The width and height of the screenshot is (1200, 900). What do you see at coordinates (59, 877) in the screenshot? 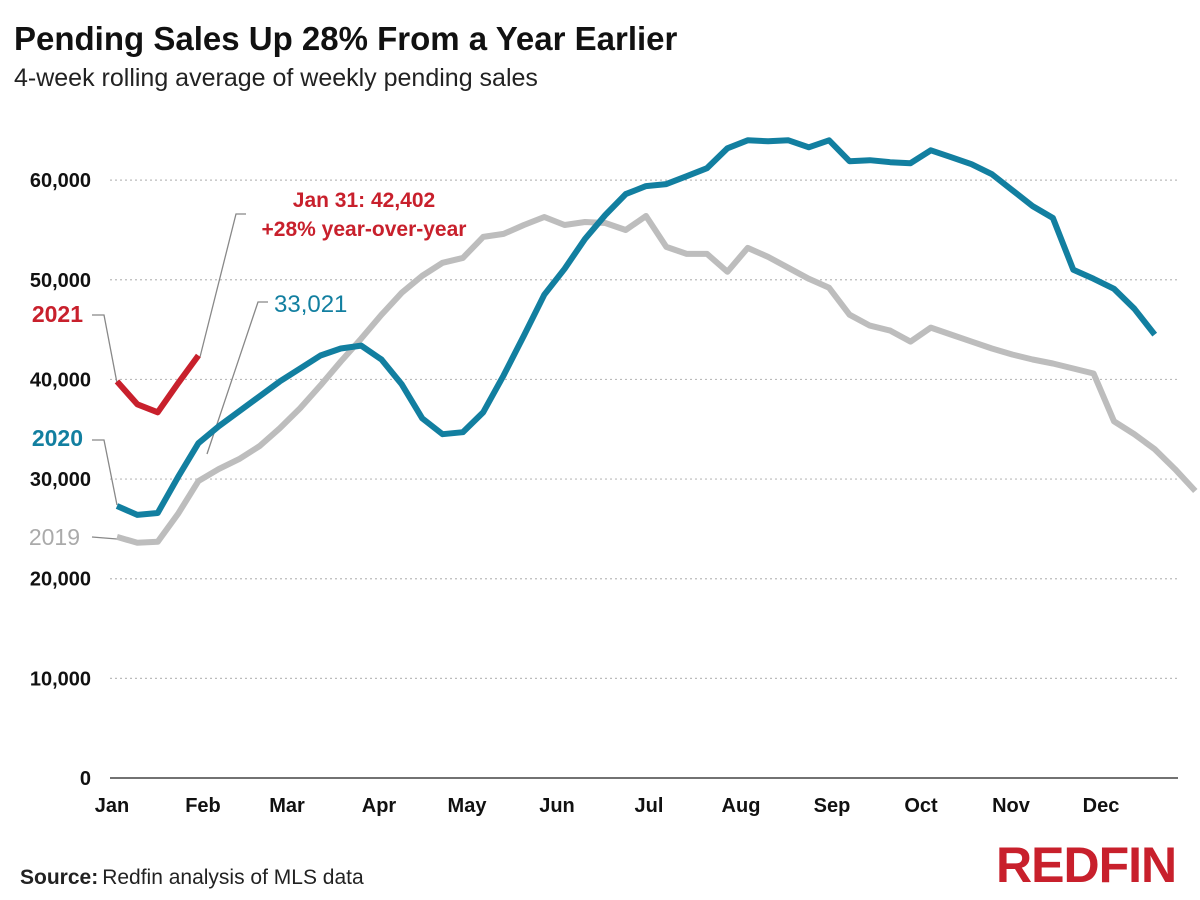
I see `source-label: Source:` at bounding box center [59, 877].